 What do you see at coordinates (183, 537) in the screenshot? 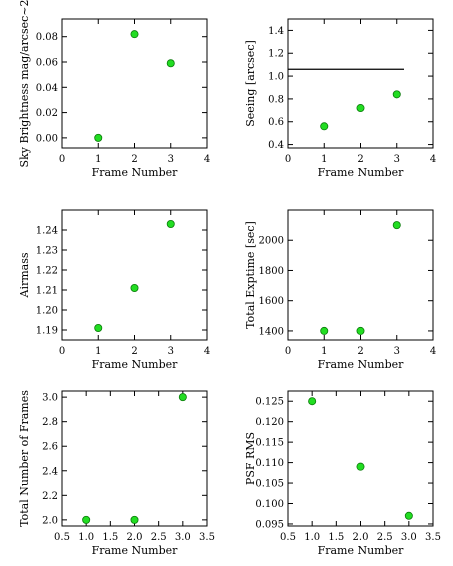
I see `x-tick-label: 3.0` at bounding box center [183, 537].